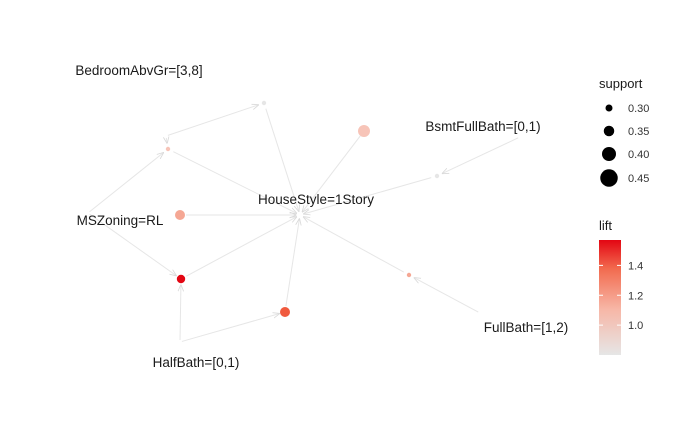  What do you see at coordinates (638, 132) in the screenshot?
I see `support-legend-label: 0.35` at bounding box center [638, 132].